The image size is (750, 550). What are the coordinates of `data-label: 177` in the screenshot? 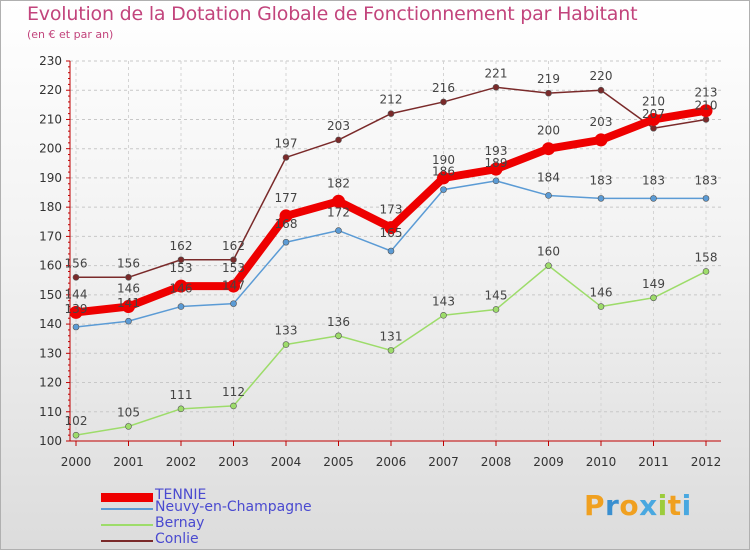 It's located at (286, 198).